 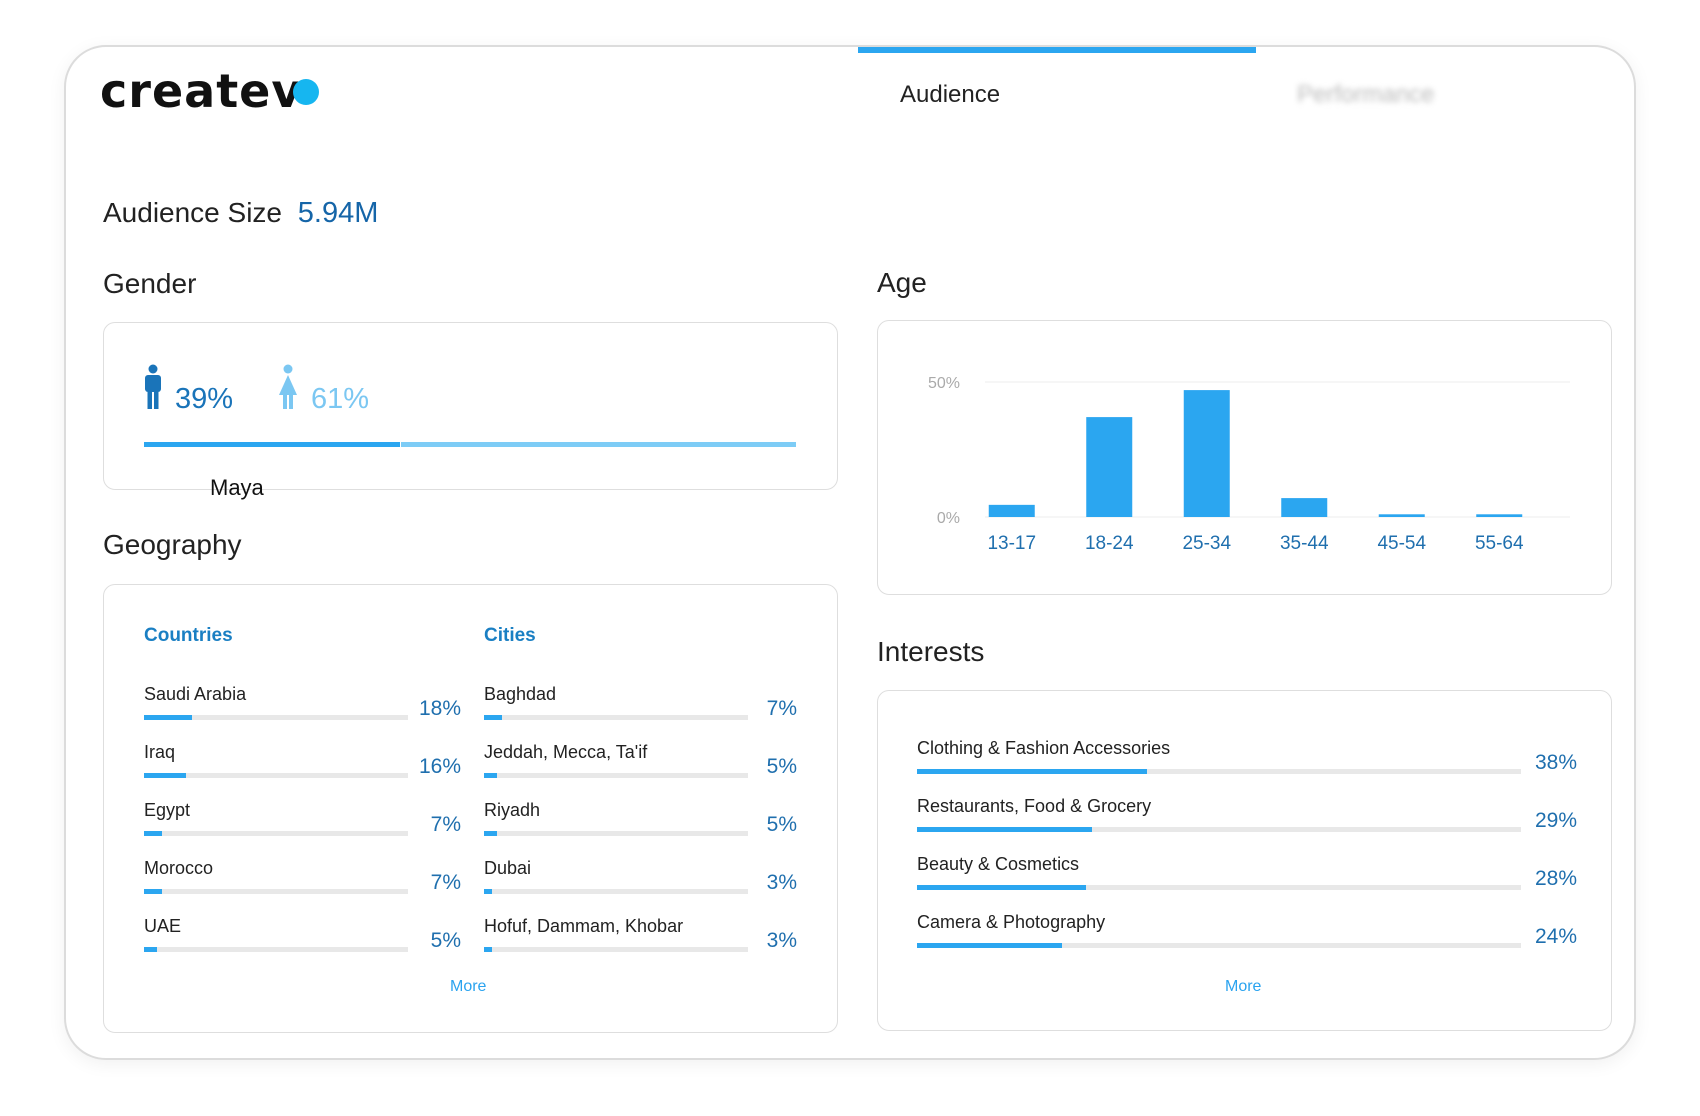 What do you see at coordinates (950, 94) in the screenshot?
I see `tab-audience: Audience` at bounding box center [950, 94].